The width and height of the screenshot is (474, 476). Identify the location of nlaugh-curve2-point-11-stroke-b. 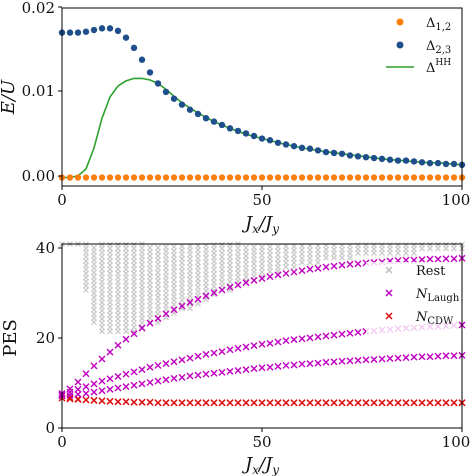
(150, 367).